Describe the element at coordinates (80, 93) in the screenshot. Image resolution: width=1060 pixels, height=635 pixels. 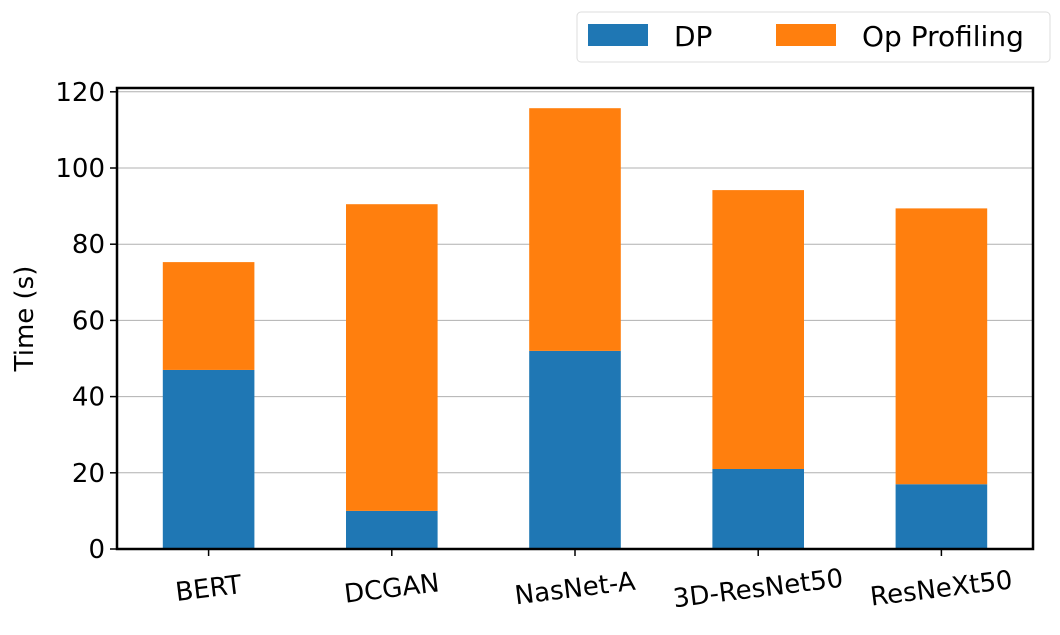
I see `y-tick-label: 120` at that location.